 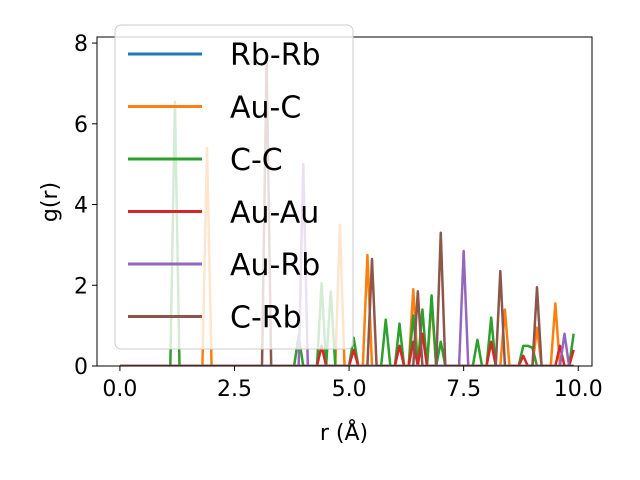 I want to click on y-tick-label: 6, so click(x=81, y=125).